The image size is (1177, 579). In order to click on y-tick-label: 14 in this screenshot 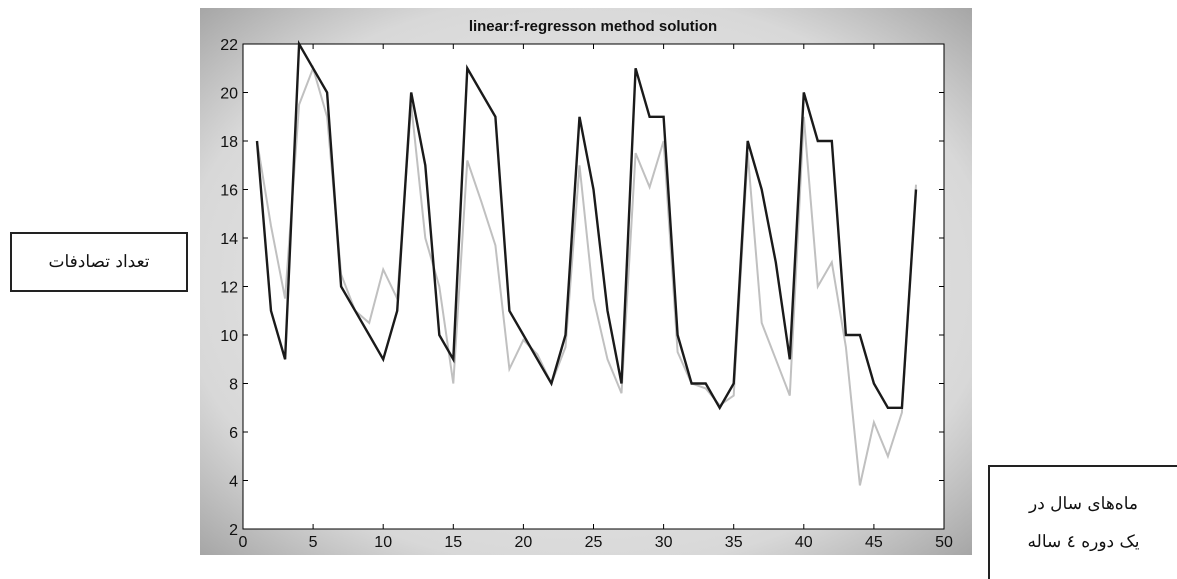, I will do `click(229, 239)`.